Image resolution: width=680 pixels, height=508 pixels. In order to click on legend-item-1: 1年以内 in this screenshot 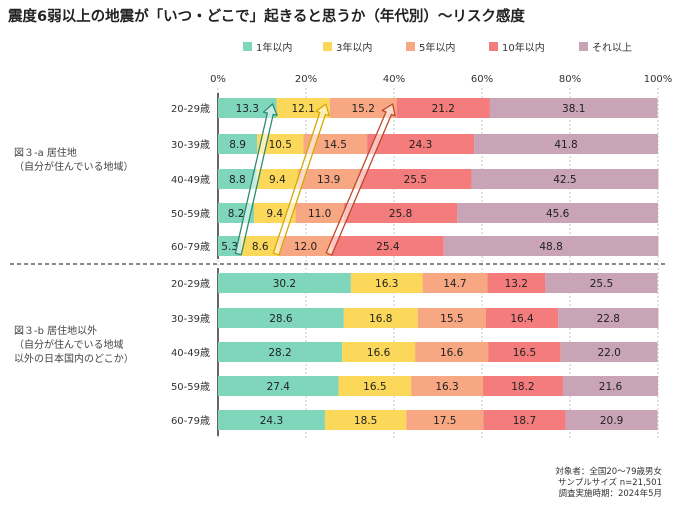, I will do `click(267, 47)`.